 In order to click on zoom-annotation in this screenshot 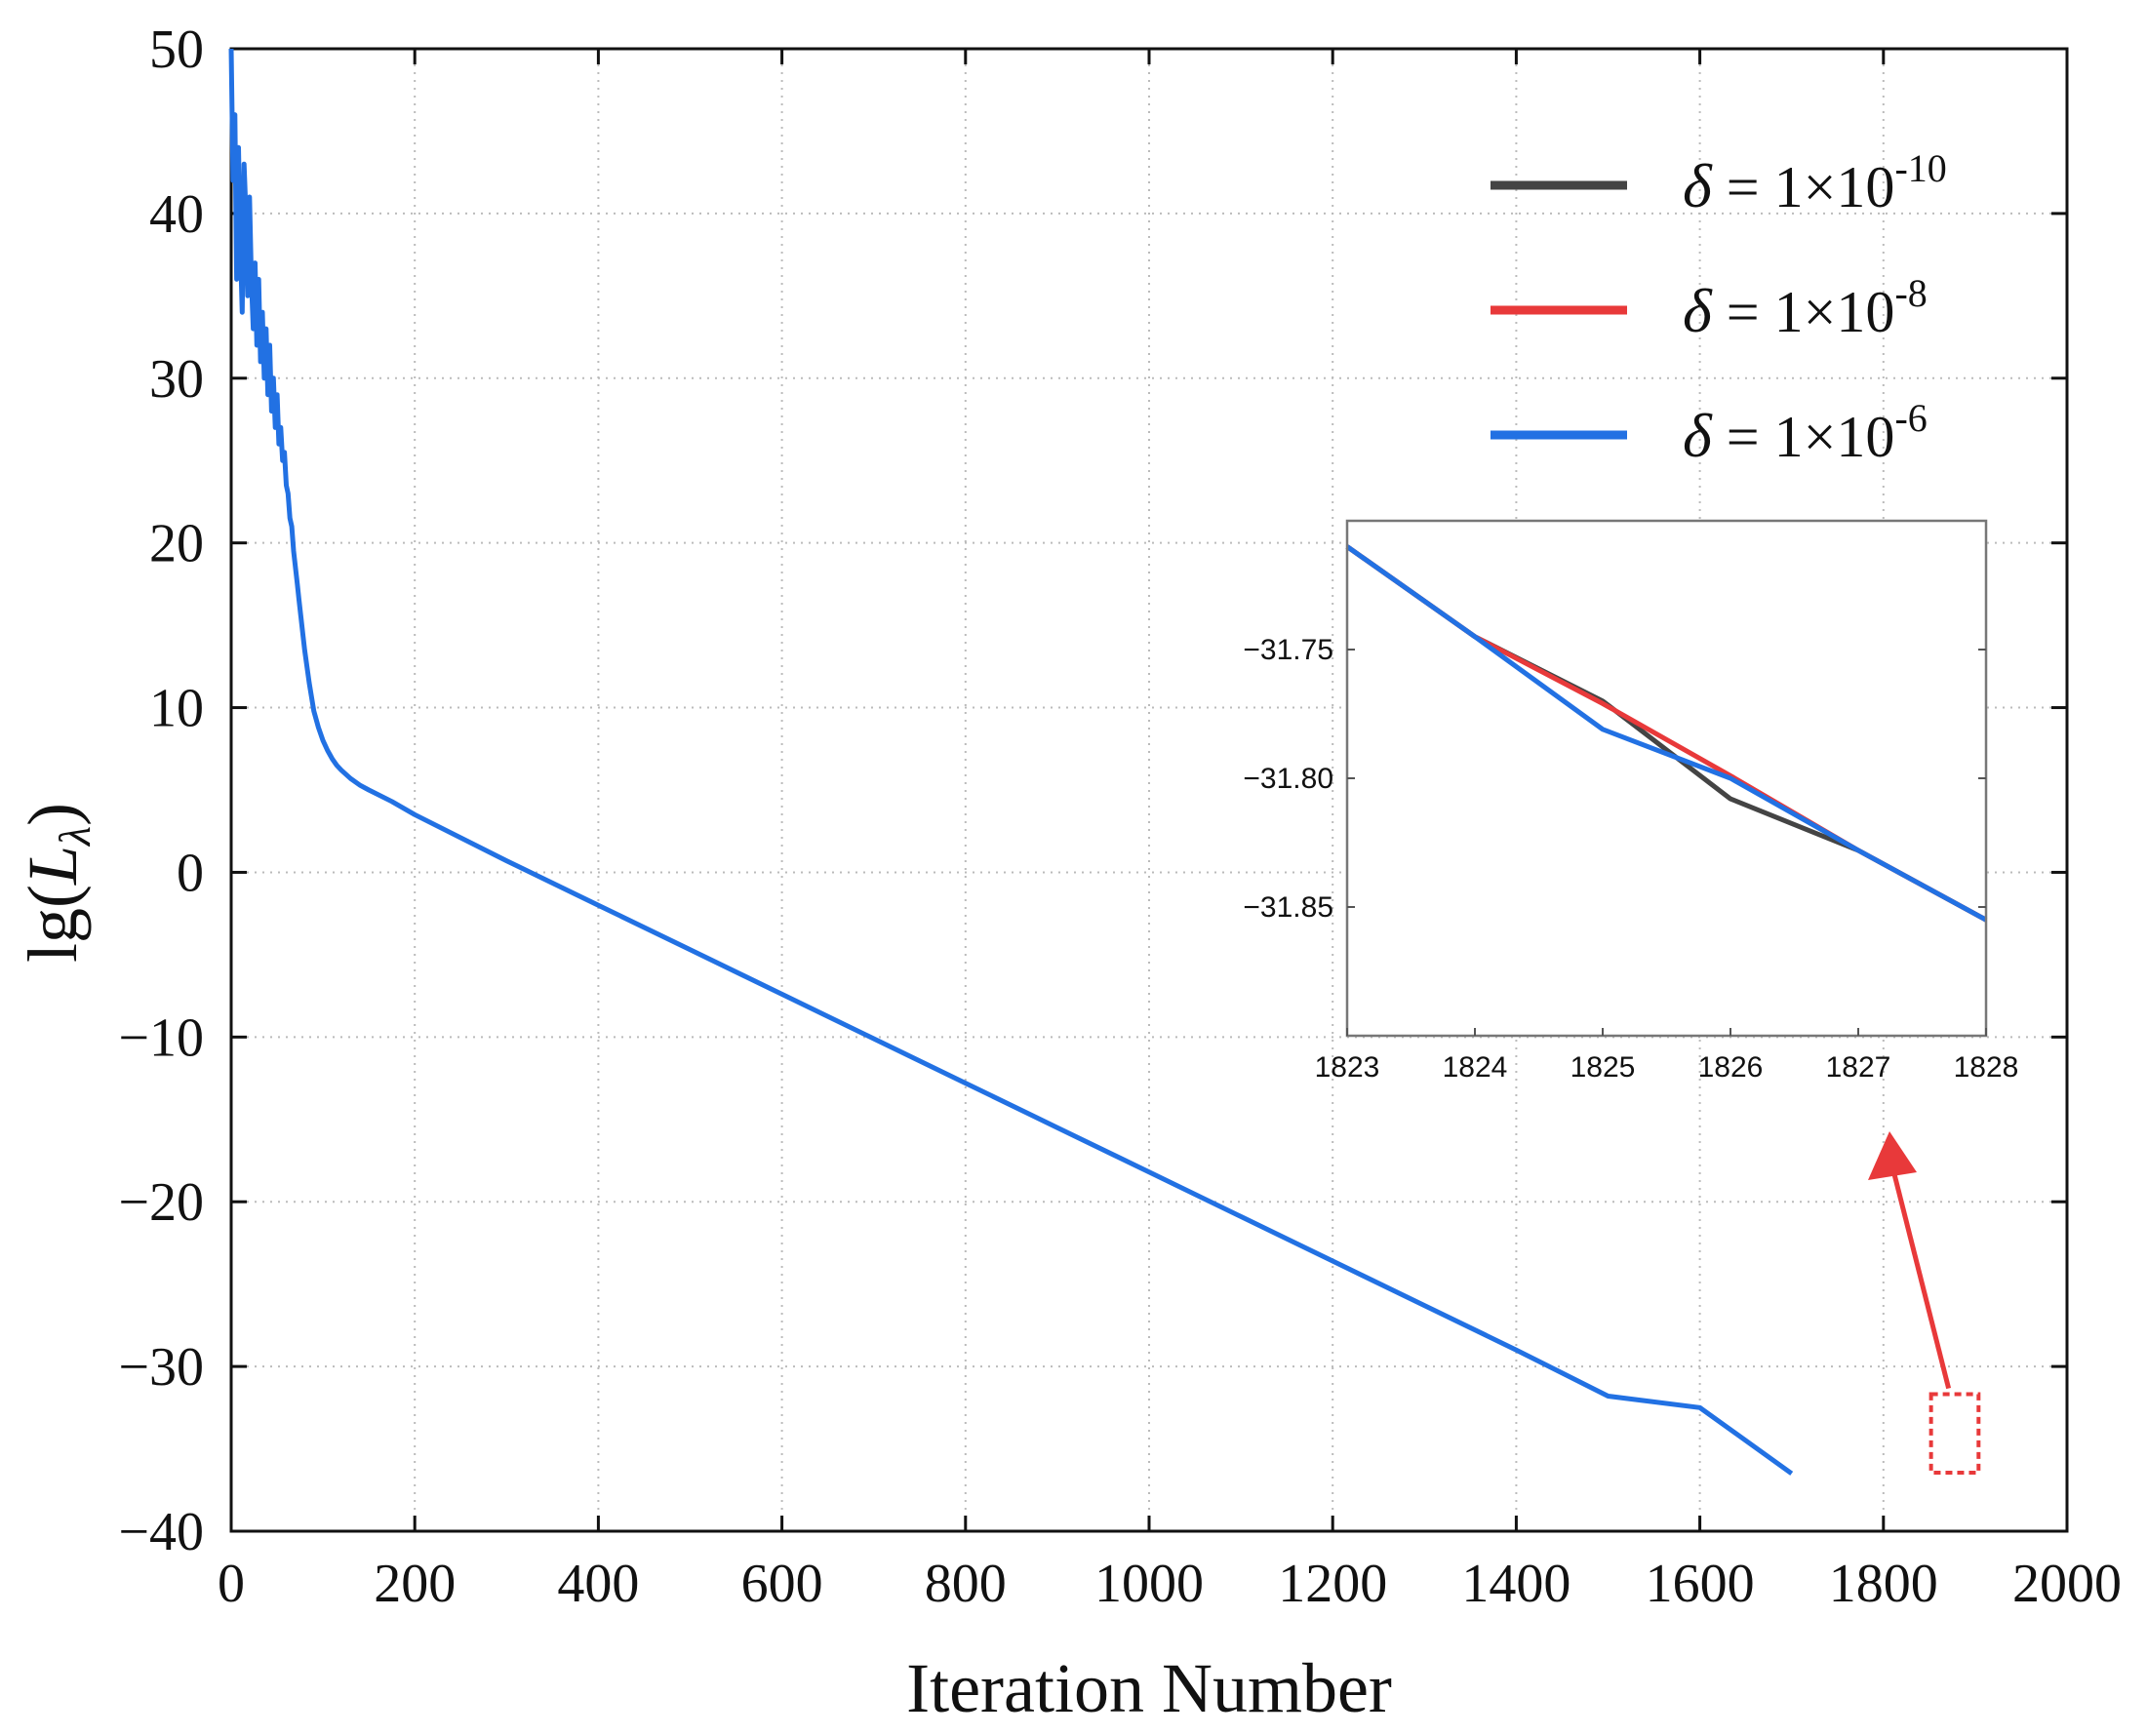, I will do `click(1924, 1303)`.